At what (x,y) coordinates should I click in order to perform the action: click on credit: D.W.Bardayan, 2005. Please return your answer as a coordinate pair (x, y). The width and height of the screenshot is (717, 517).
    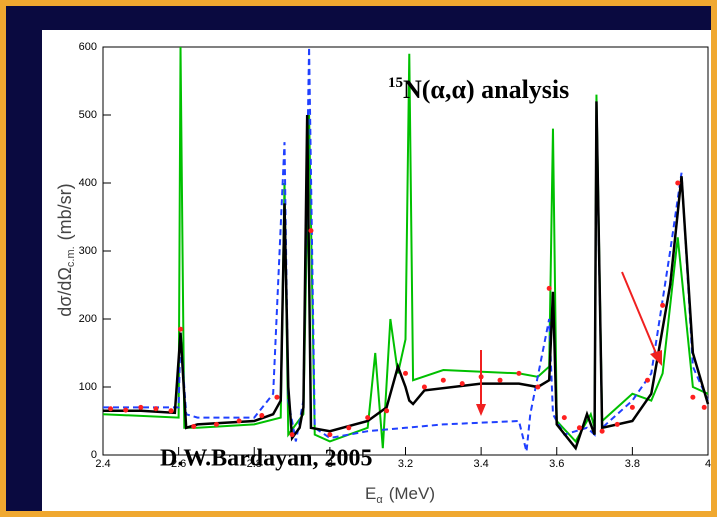
    Looking at the image, I should click on (266, 459).